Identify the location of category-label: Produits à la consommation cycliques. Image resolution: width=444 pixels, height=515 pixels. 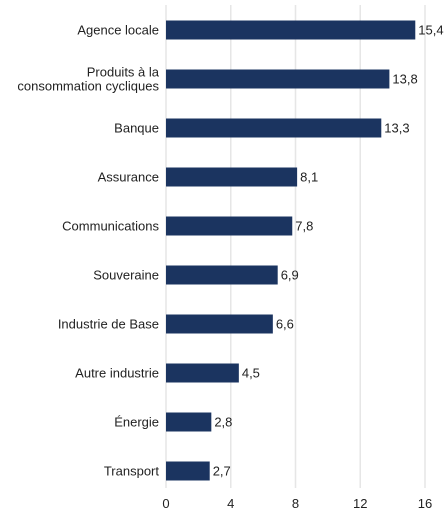
(88, 79).